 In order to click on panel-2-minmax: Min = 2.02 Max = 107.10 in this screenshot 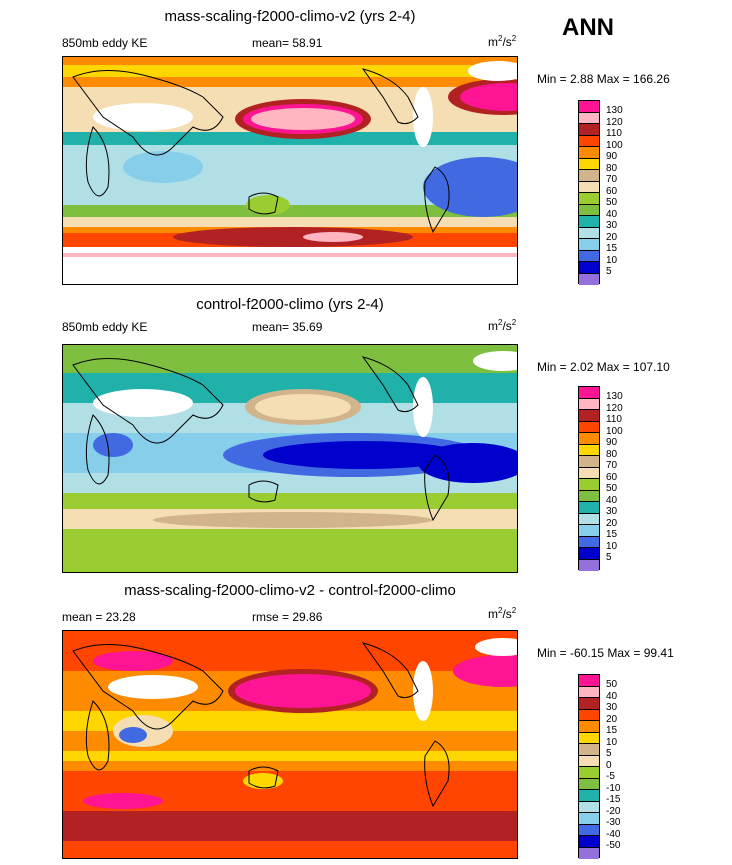, I will do `click(603, 367)`.